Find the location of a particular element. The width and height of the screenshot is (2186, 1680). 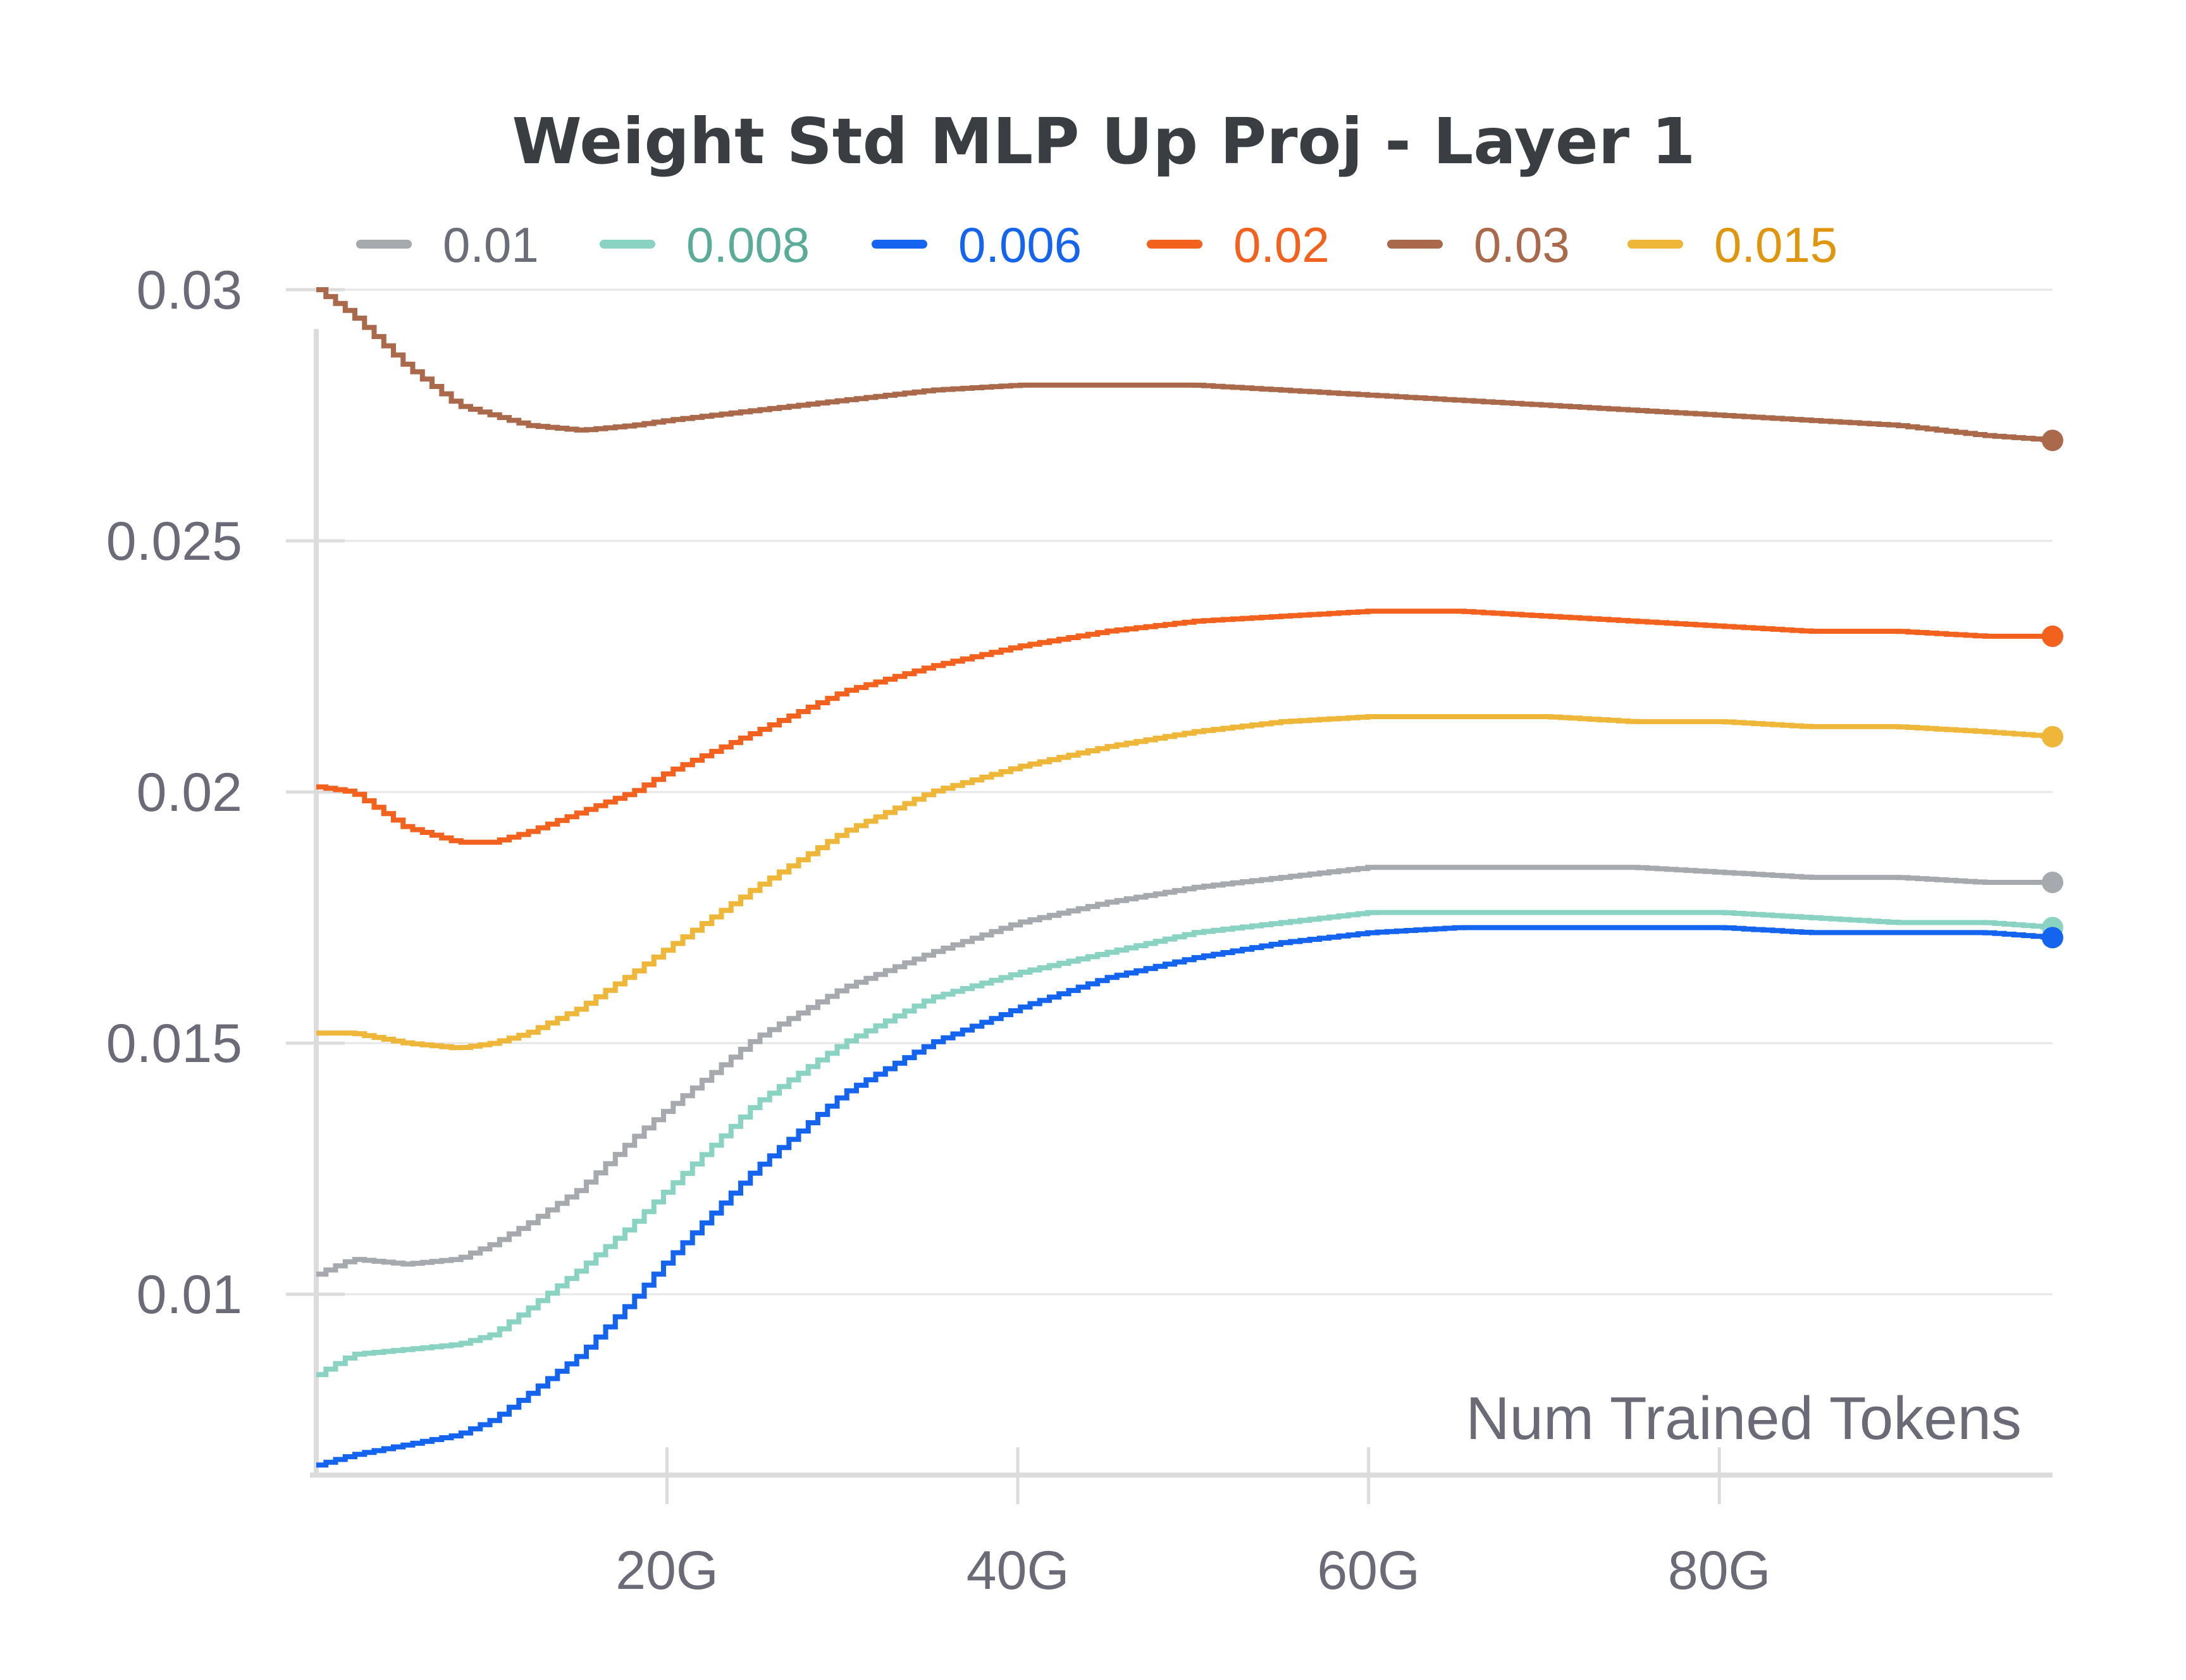

legend-label: 0.03 is located at coordinates (1522, 245).